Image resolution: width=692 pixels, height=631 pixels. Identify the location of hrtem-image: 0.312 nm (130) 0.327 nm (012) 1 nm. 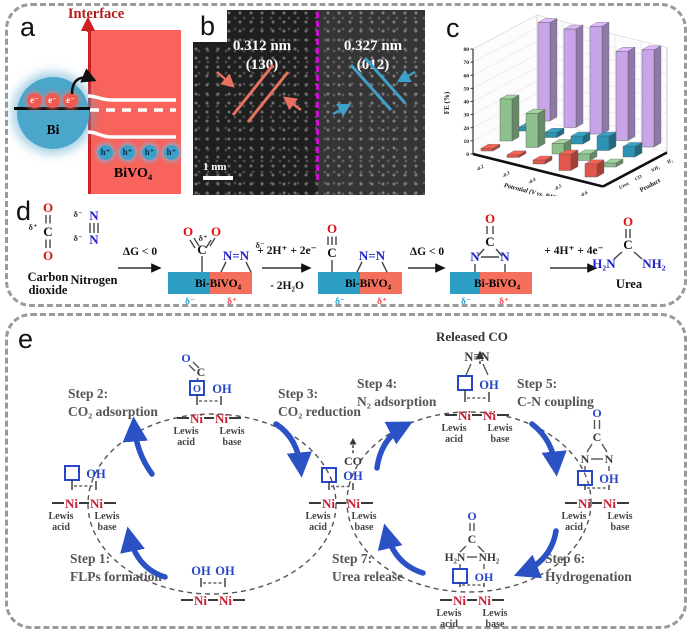
(309, 102).